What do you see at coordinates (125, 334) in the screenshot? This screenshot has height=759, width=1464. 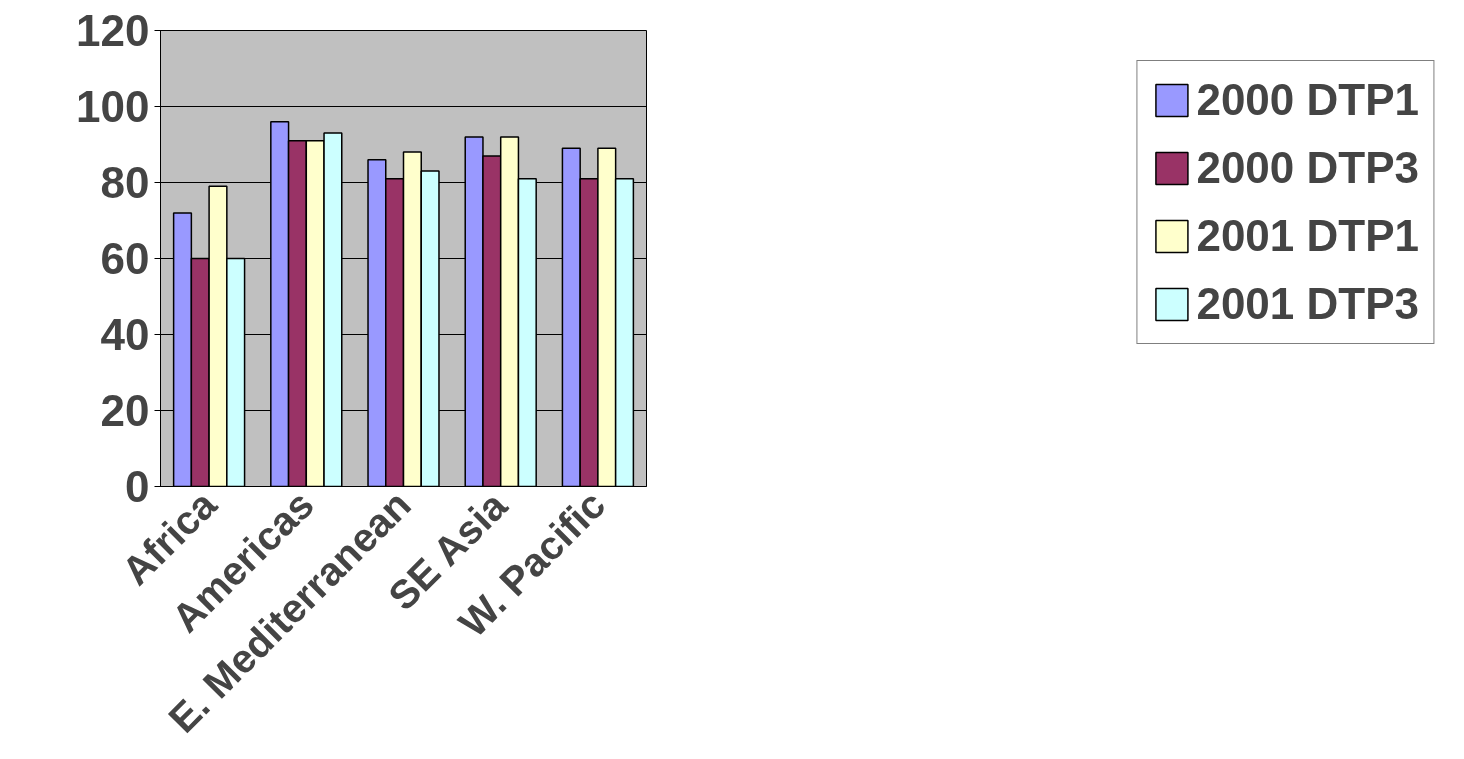 I see `y-tick-label: 40` at bounding box center [125, 334].